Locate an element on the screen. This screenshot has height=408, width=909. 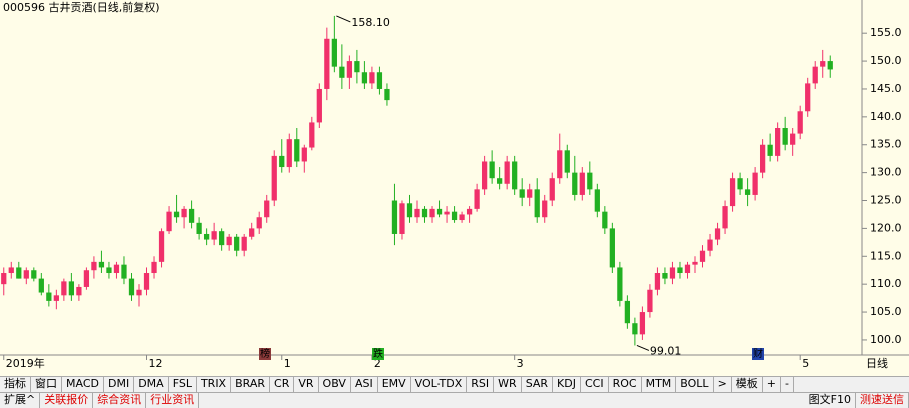
info-link: 测速送信 is located at coordinates (882, 400).